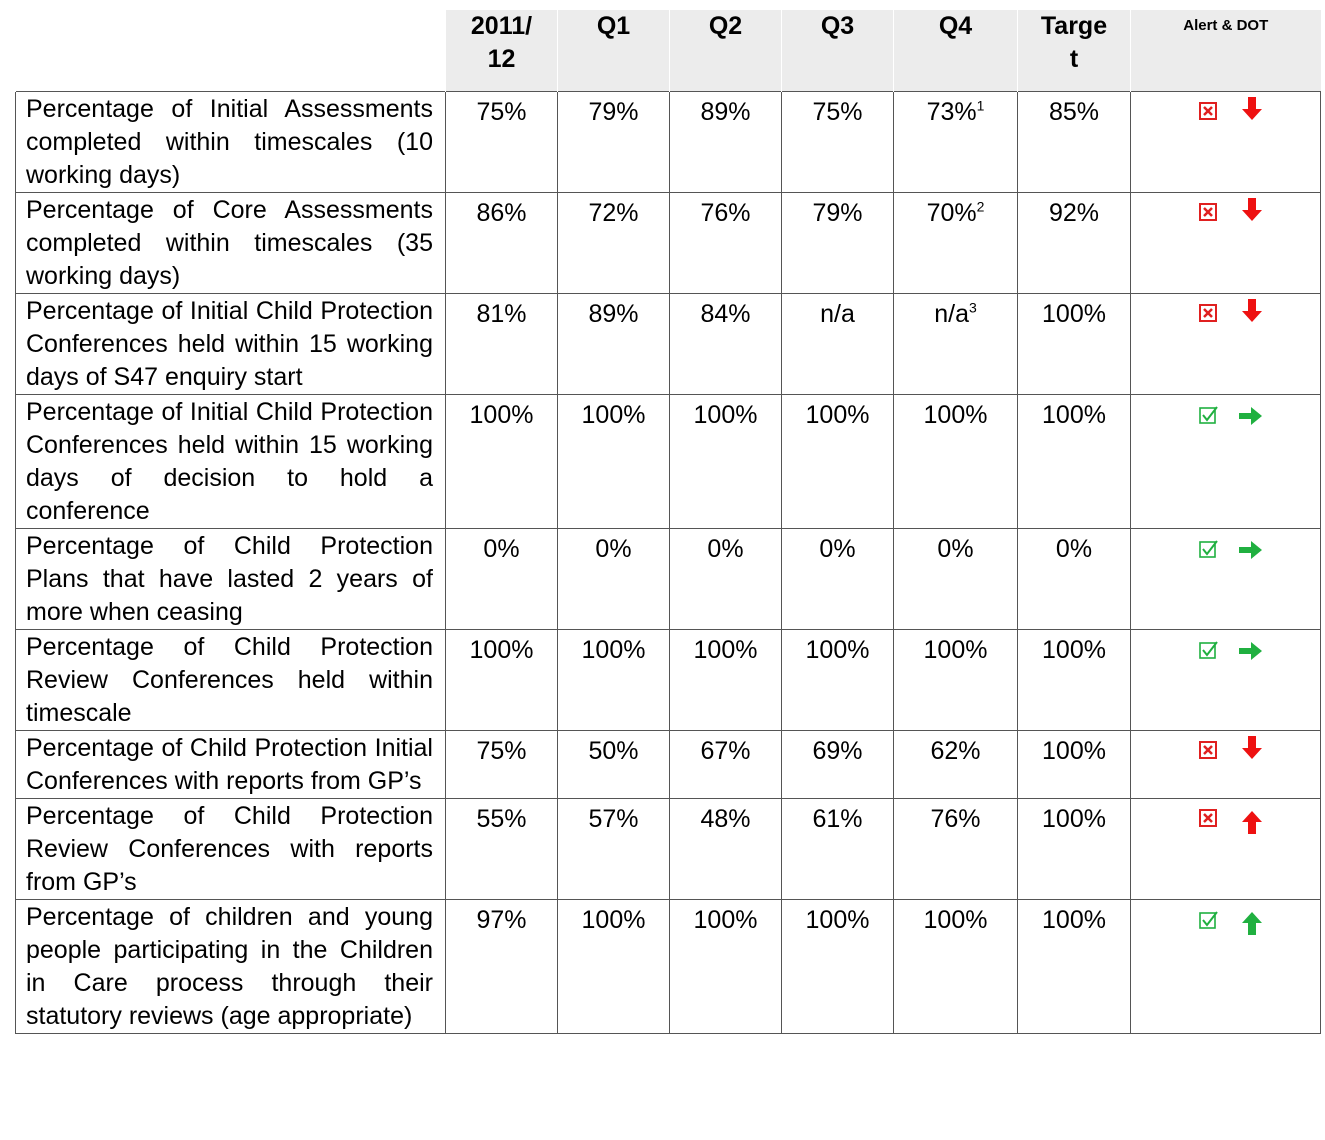 The height and width of the screenshot is (1140, 1325). I want to click on column-header: Alert & DOT, so click(1225, 51).